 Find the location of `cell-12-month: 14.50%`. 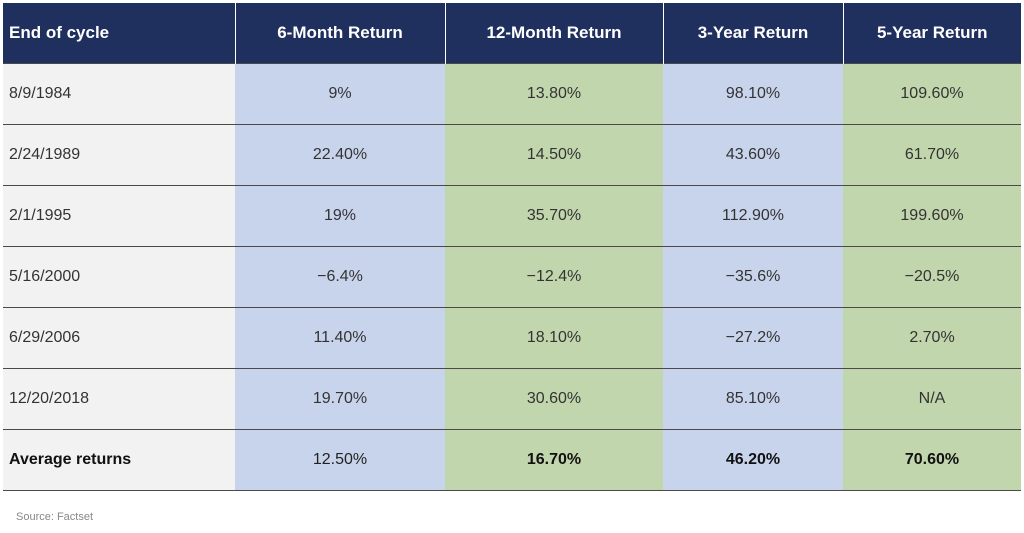

cell-12-month: 14.50% is located at coordinates (554, 155).